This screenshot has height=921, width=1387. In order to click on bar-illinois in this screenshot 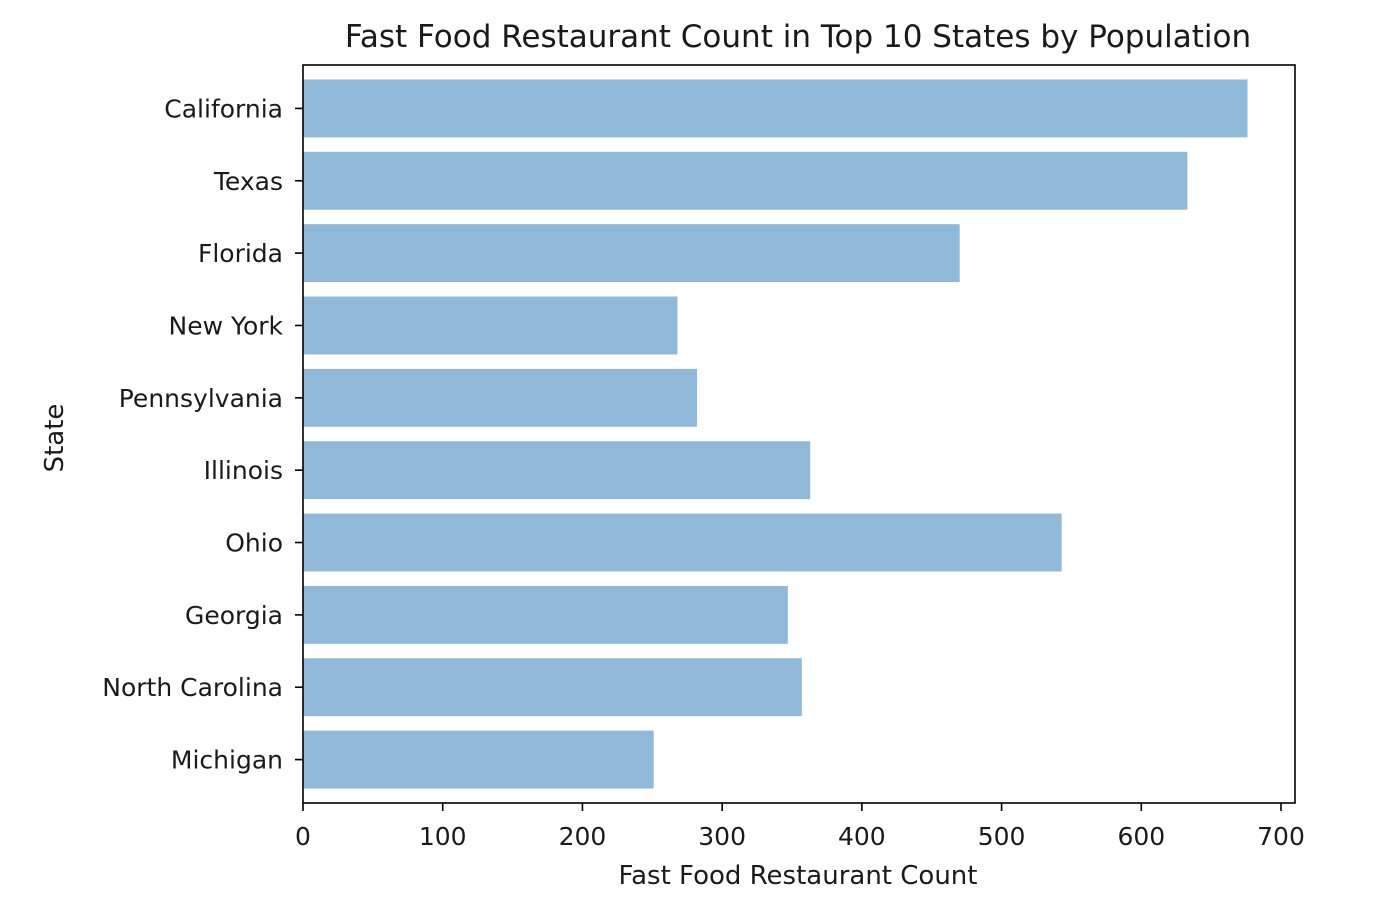, I will do `click(557, 470)`.